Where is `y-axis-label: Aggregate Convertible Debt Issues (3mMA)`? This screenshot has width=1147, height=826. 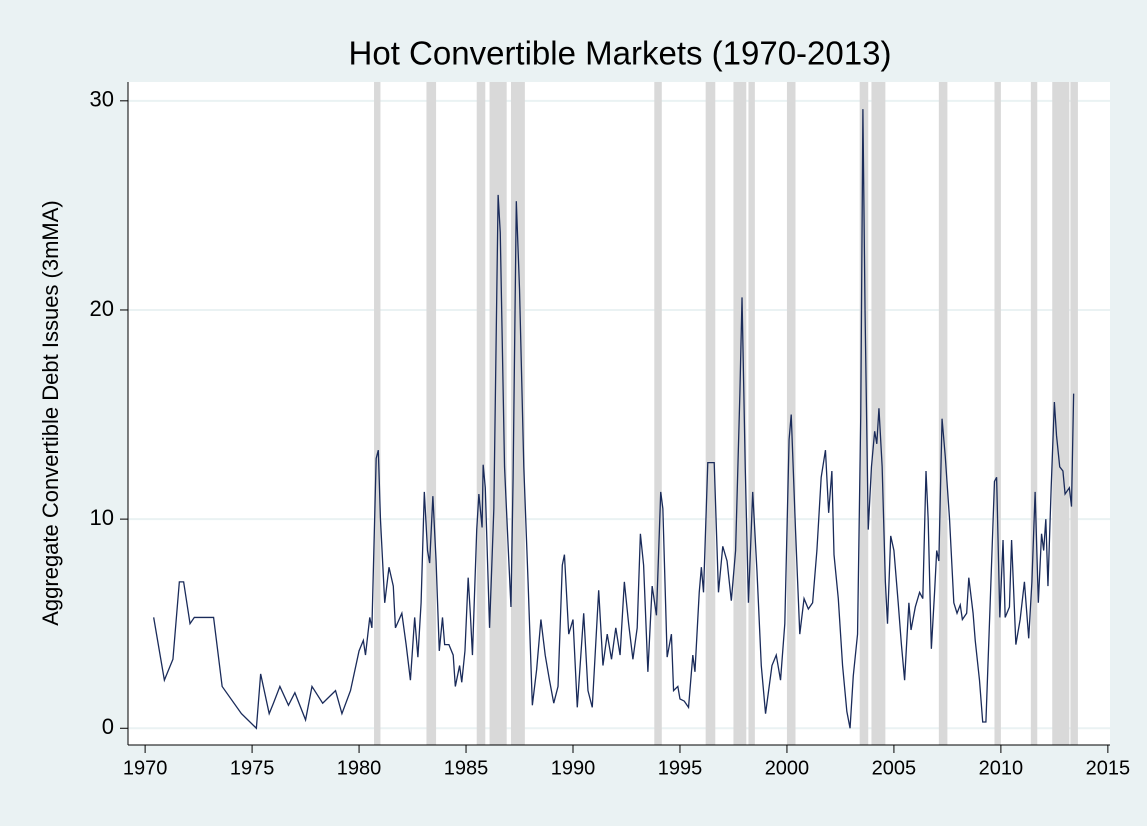
y-axis-label: Aggregate Convertible Debt Issues (3mMA) is located at coordinates (50, 413).